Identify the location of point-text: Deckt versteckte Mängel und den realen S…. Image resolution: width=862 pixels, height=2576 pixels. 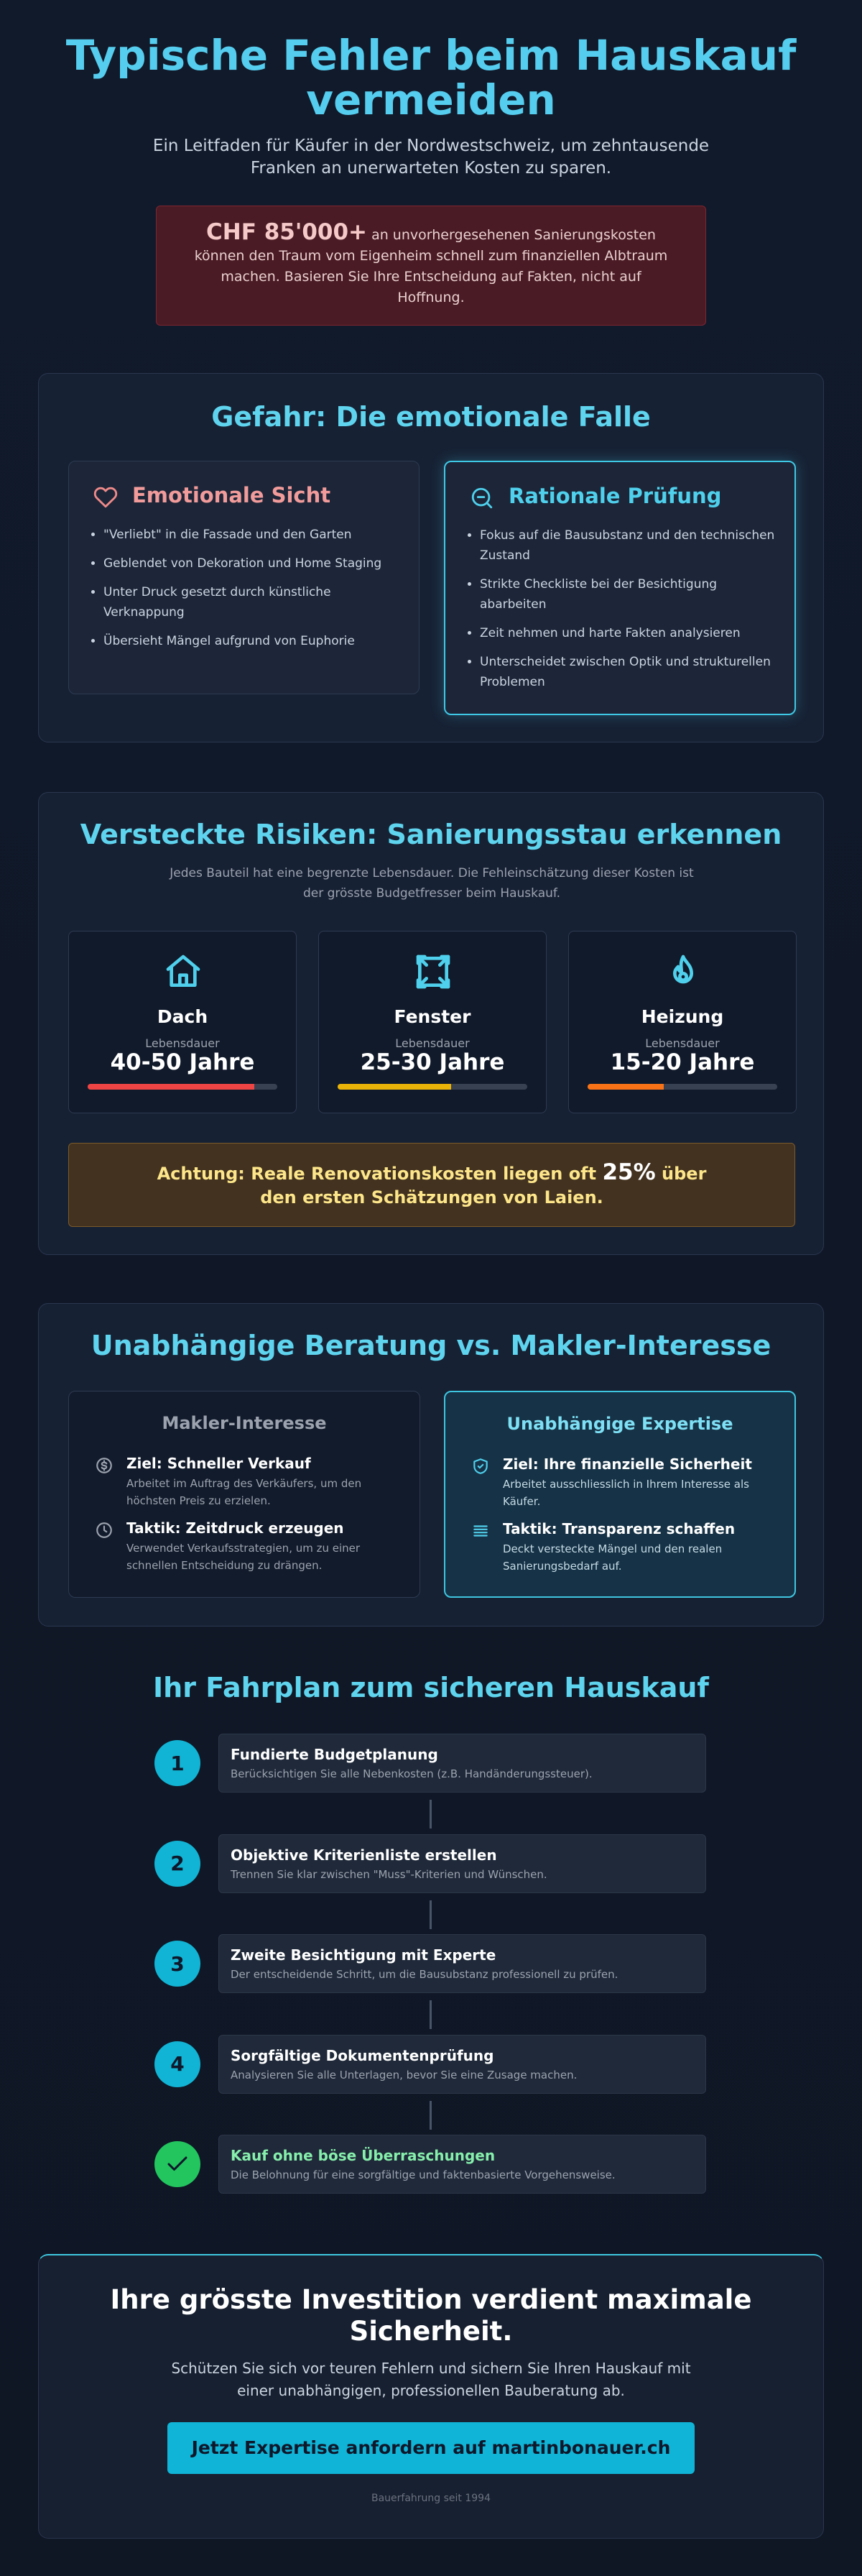
(613, 1557).